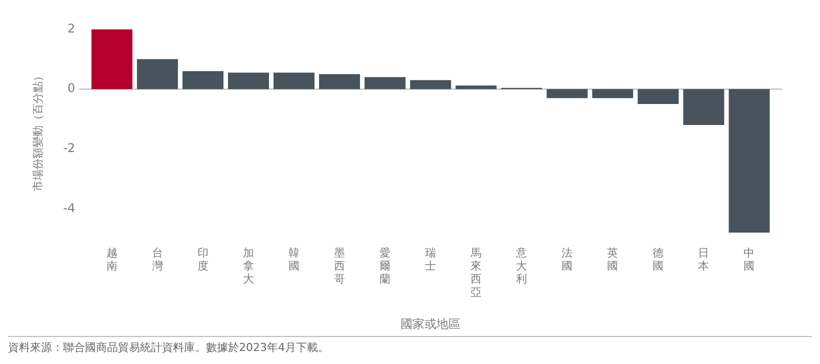  What do you see at coordinates (521, 266) in the screenshot?
I see `x-tick-label: 意大利` at bounding box center [521, 266].